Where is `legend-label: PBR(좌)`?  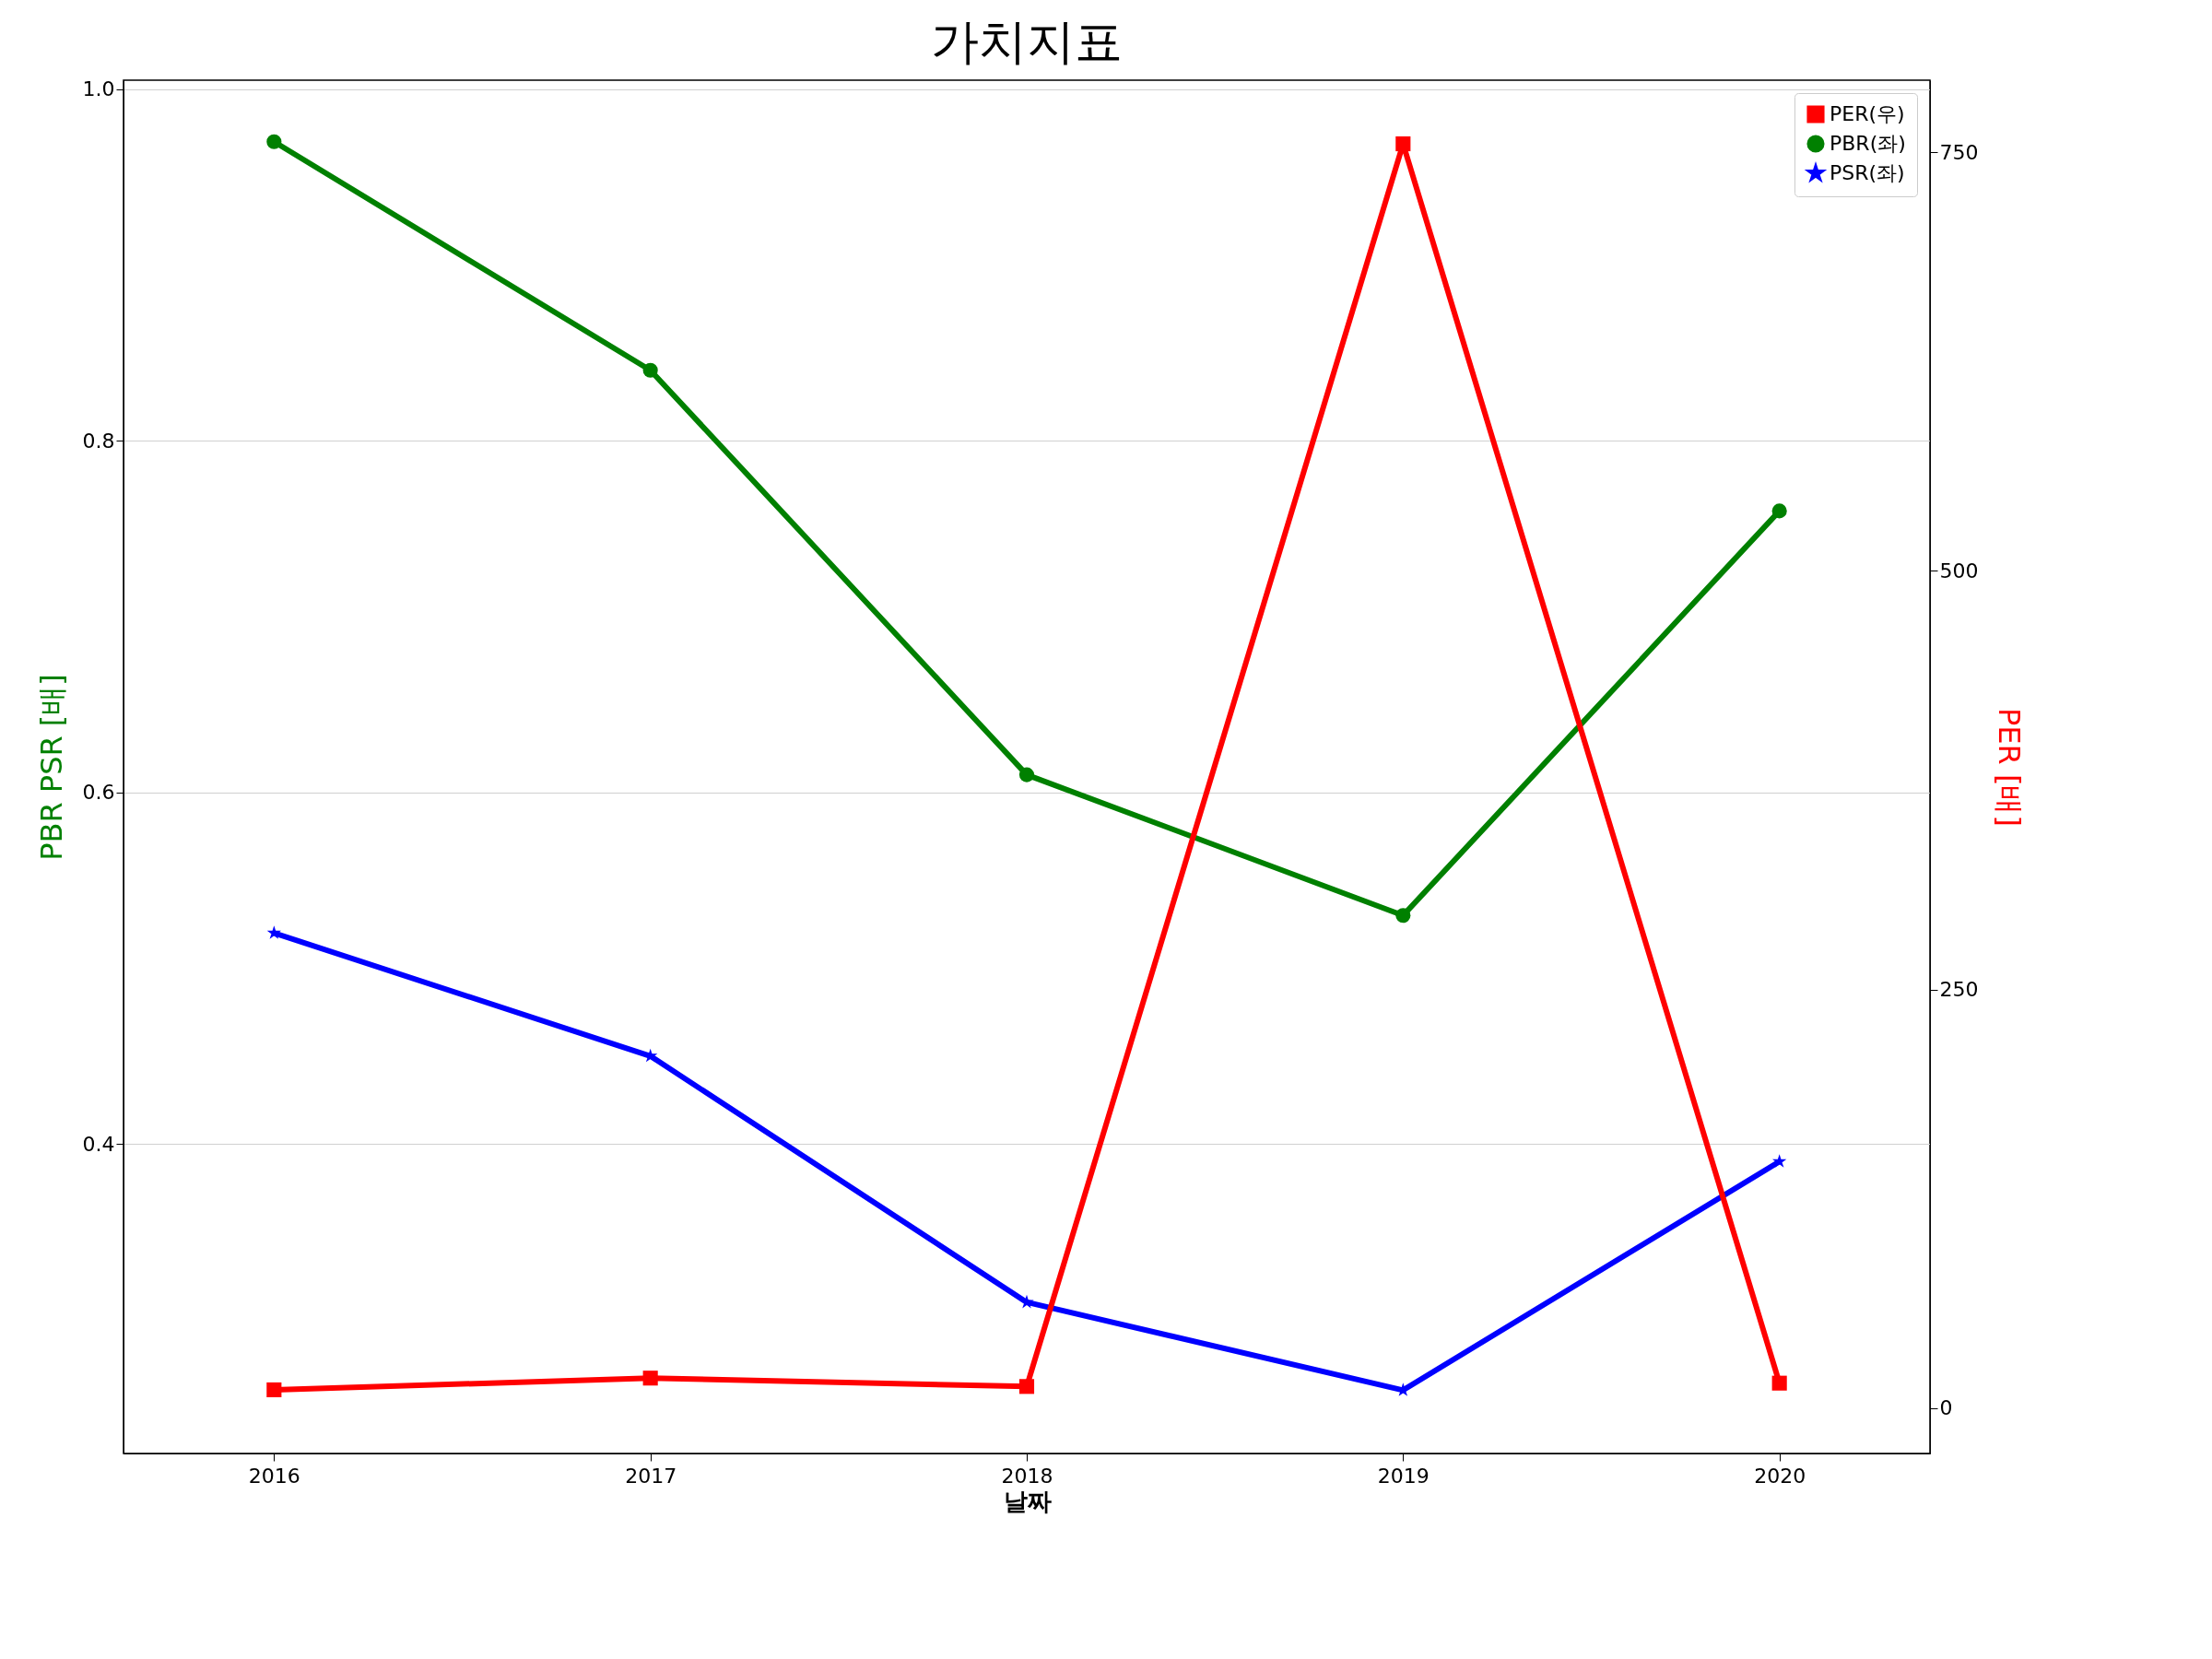 legend-label: PBR(좌) is located at coordinates (1868, 143).